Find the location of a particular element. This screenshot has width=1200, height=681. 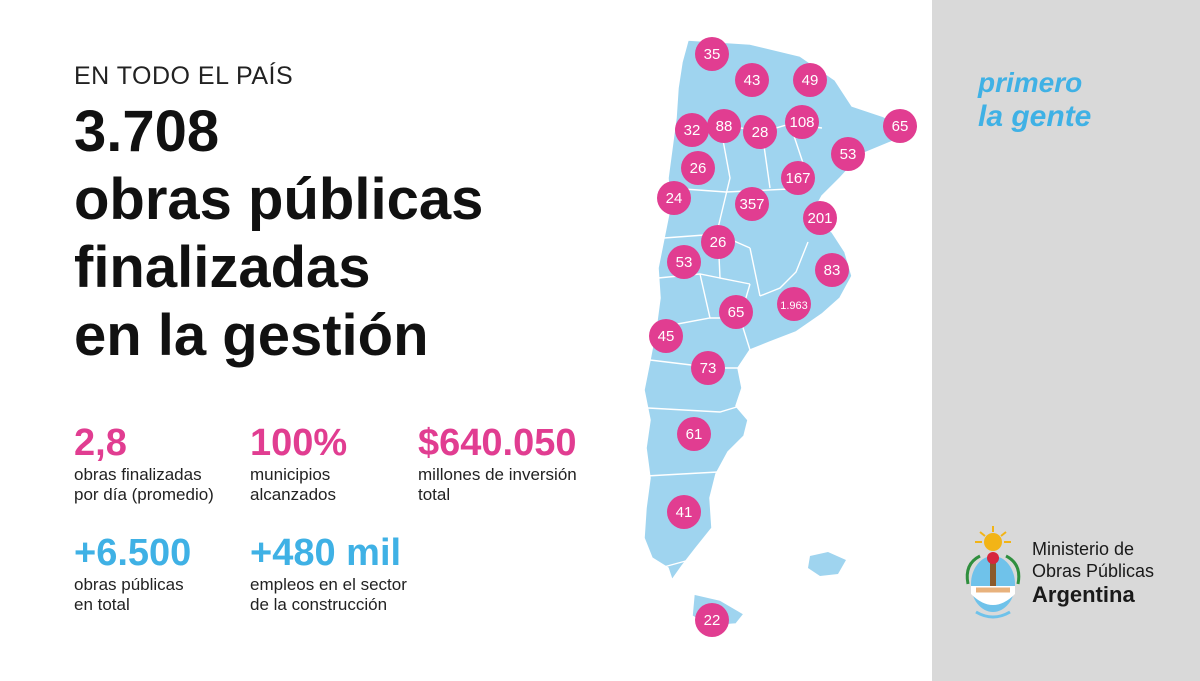

stat-value: $640.050 is located at coordinates (497, 443).